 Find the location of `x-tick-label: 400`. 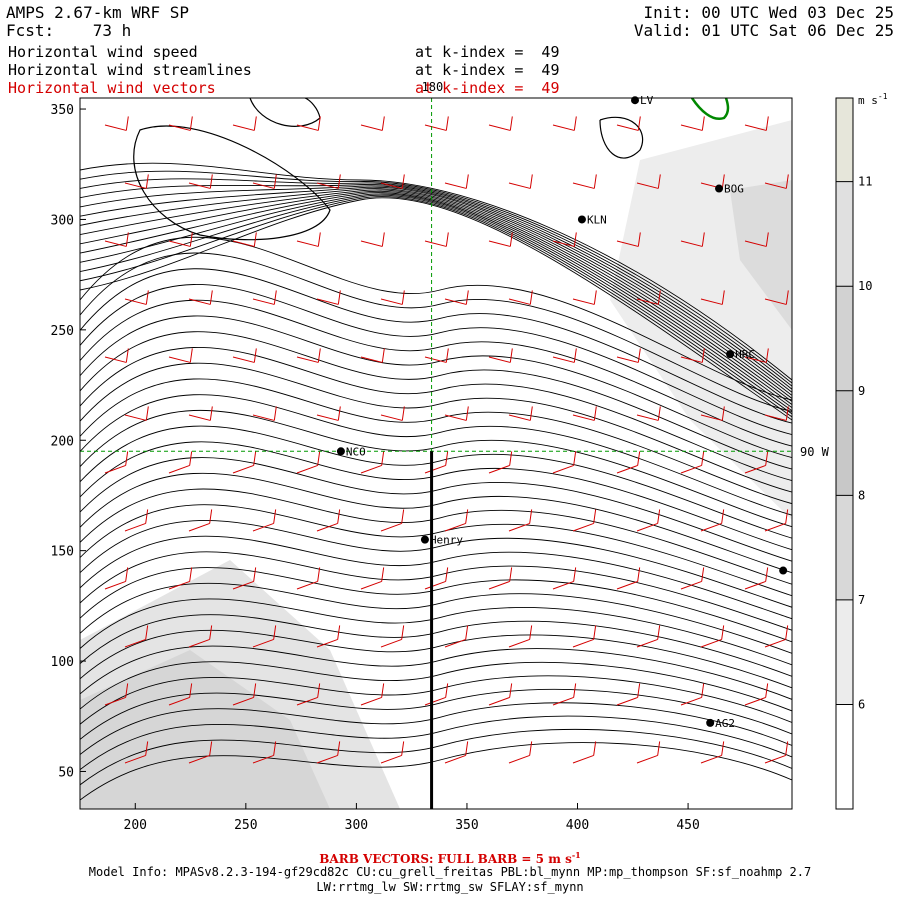

x-tick-label: 400 is located at coordinates (577, 825).